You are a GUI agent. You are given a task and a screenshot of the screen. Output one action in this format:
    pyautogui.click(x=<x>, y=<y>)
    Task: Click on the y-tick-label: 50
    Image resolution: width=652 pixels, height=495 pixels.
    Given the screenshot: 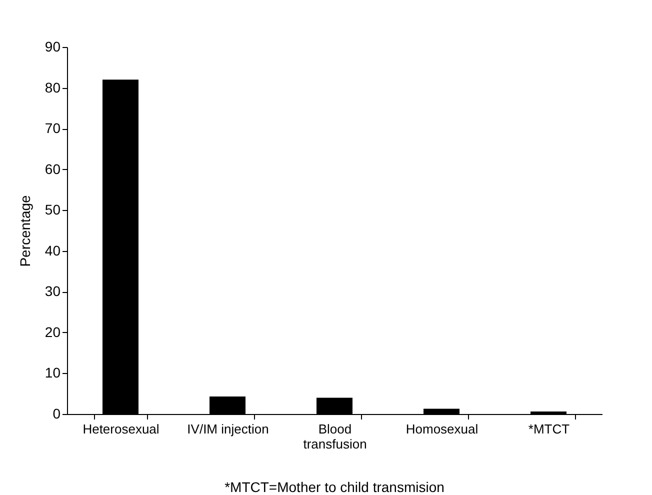 What is the action you would take?
    pyautogui.click(x=52, y=210)
    